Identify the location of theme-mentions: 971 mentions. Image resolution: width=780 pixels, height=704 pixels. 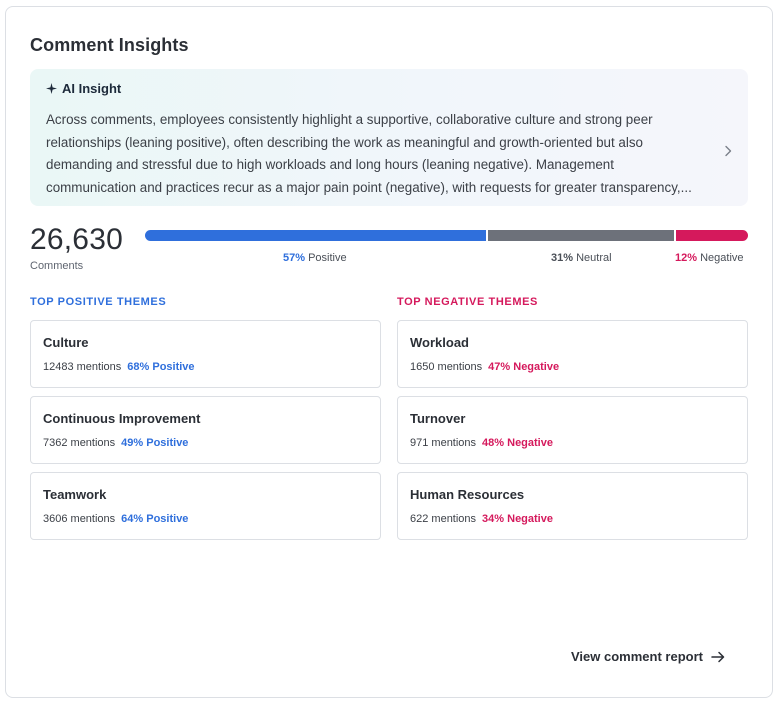
(443, 443).